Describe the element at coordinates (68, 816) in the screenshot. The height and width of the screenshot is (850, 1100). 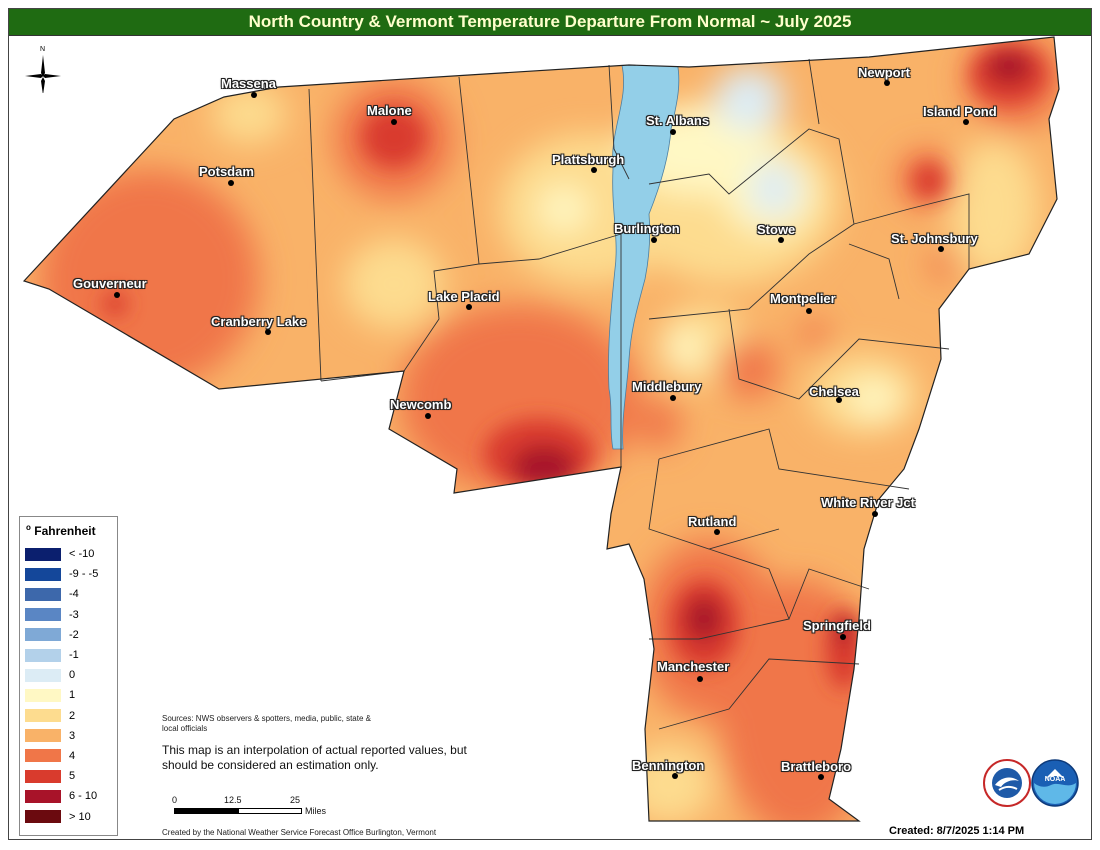
I see `legend-row: > 10` at that location.